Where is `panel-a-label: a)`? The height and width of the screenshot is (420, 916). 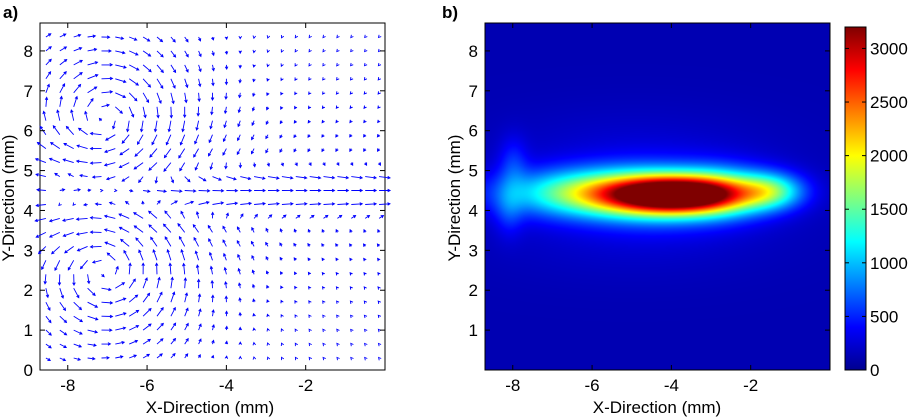
panel-a-label: a) is located at coordinates (10, 12).